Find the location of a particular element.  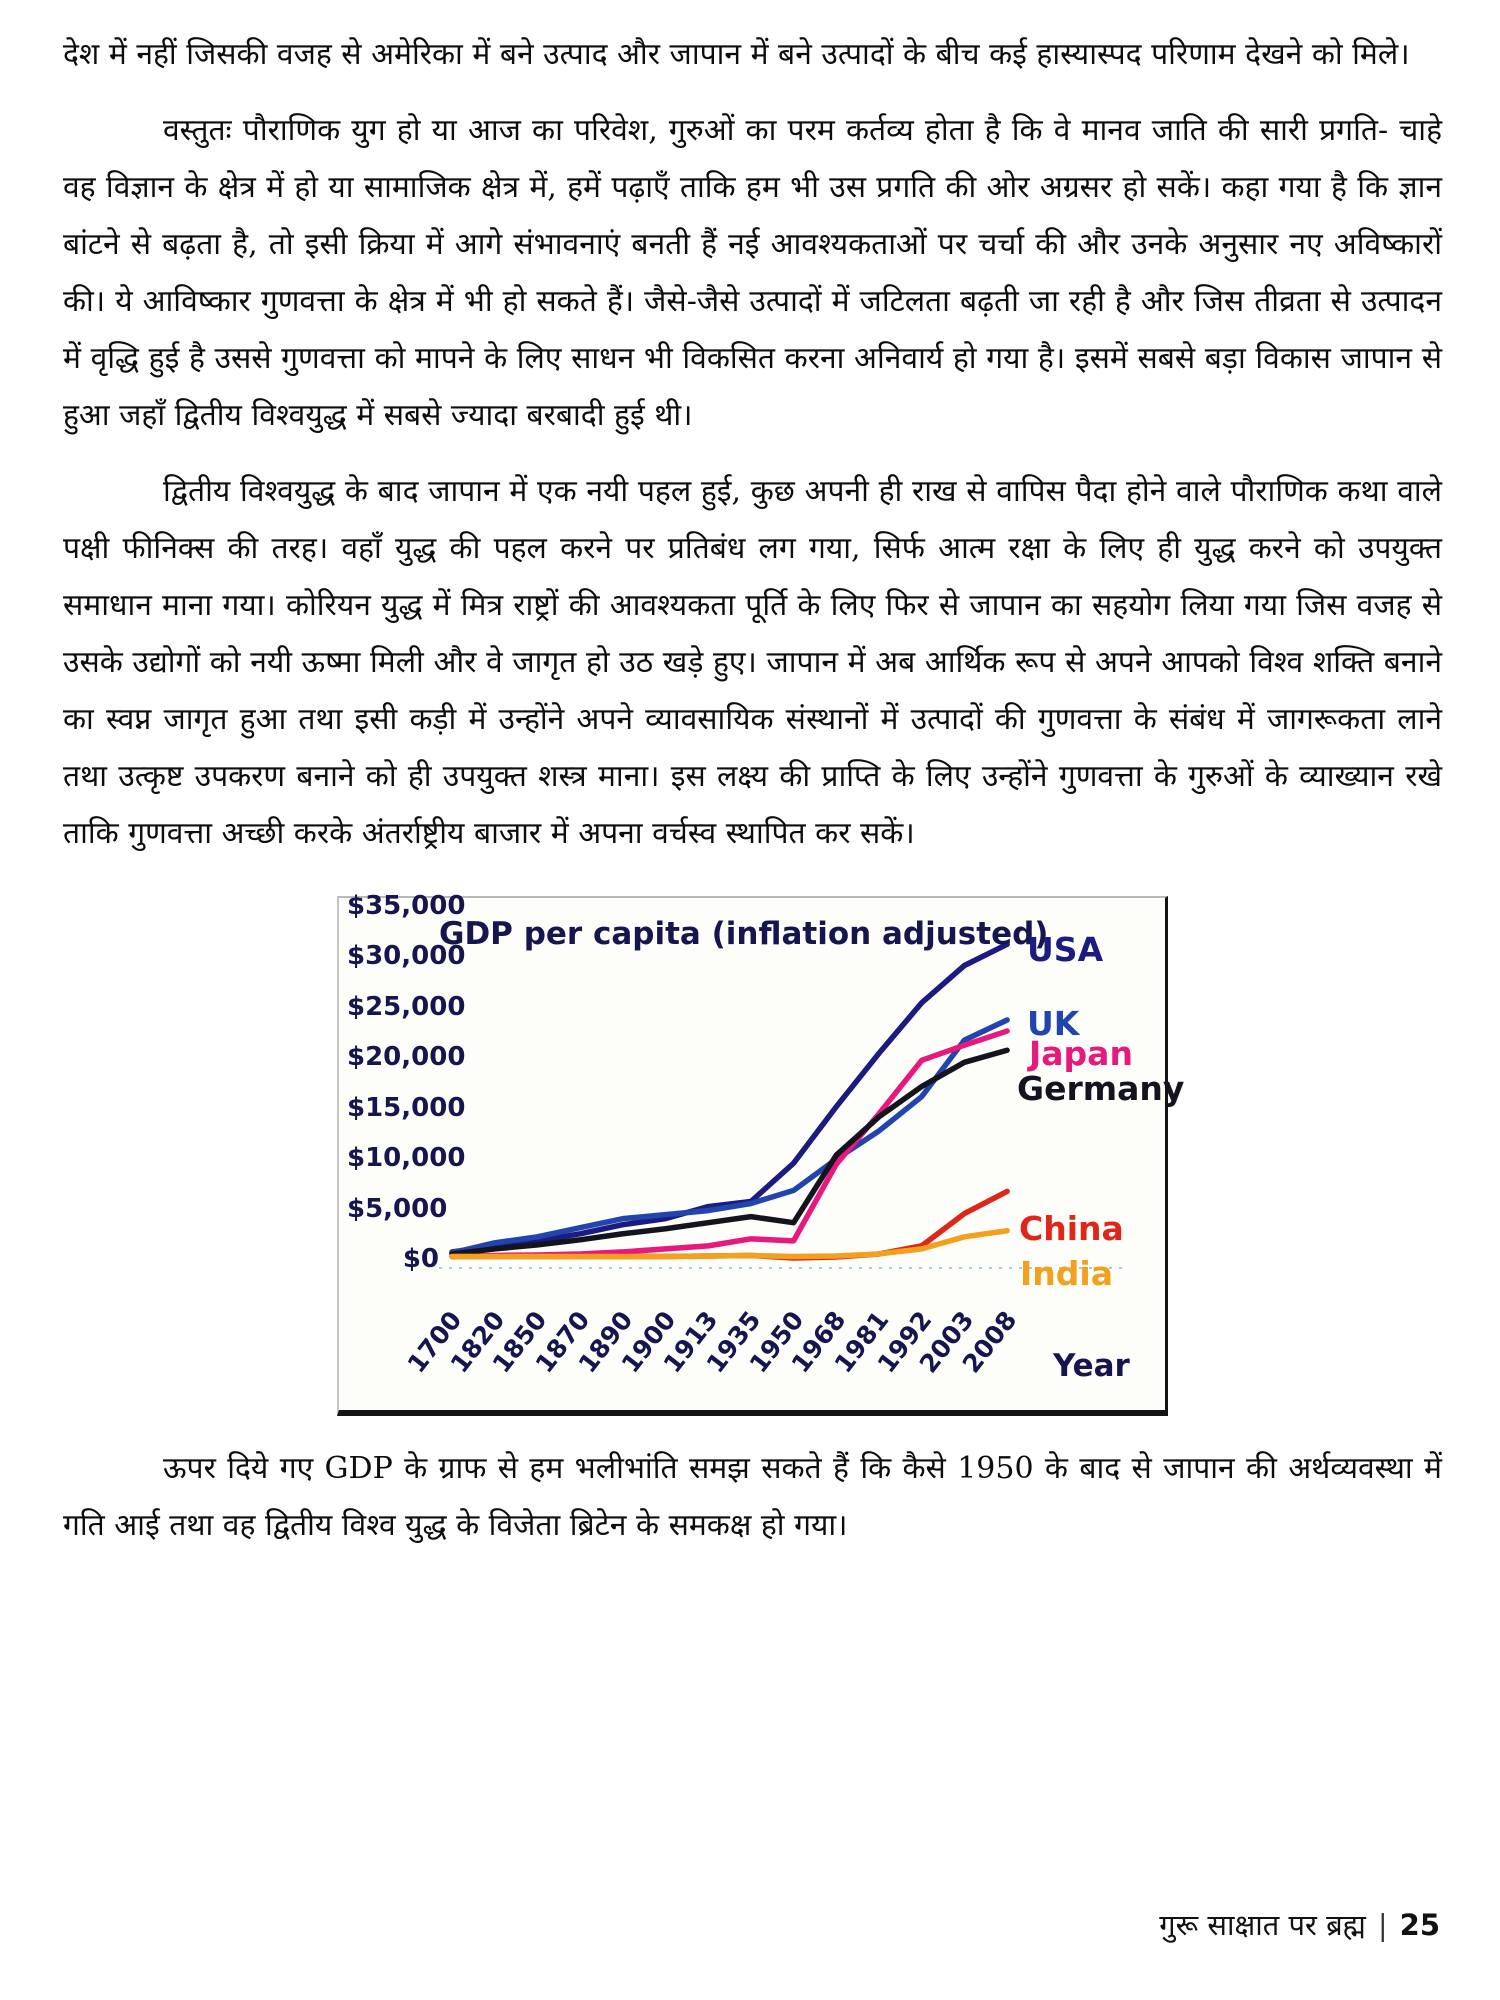

y-axis-tick-label: $5,000 is located at coordinates (397, 1208).